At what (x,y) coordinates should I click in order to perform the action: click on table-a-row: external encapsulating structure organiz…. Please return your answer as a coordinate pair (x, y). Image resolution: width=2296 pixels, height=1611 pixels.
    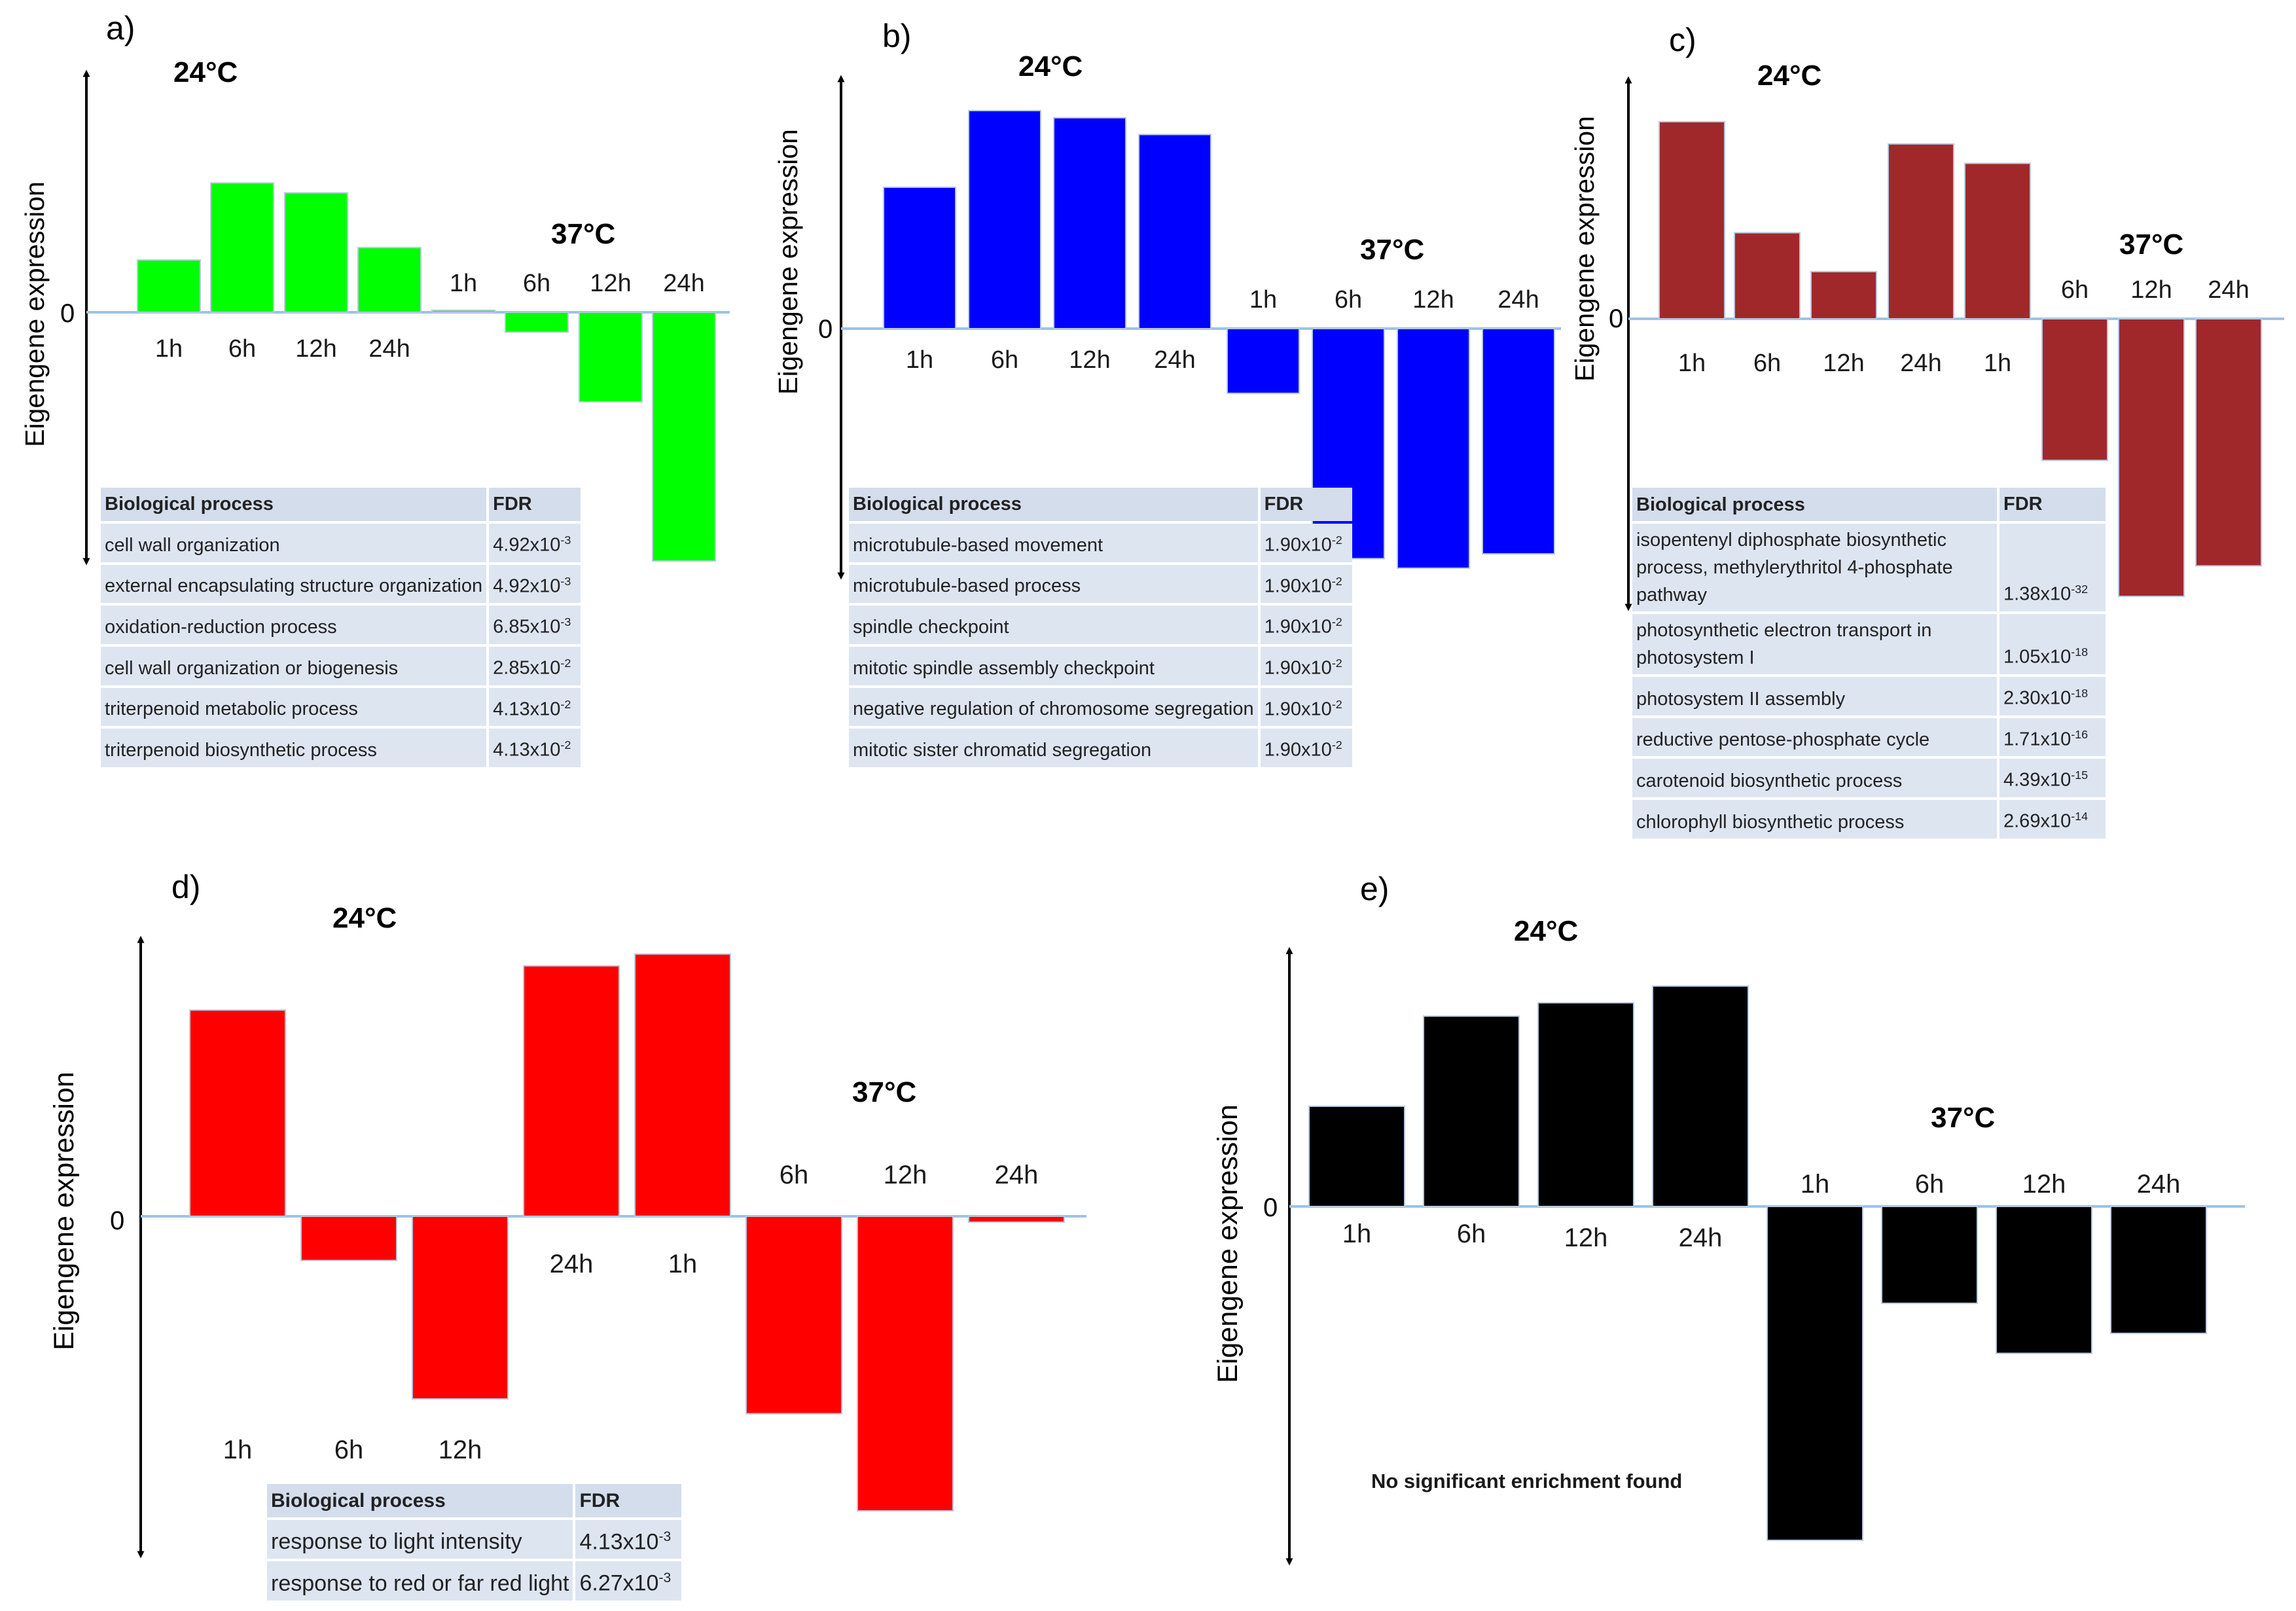
    Looking at the image, I should click on (341, 584).